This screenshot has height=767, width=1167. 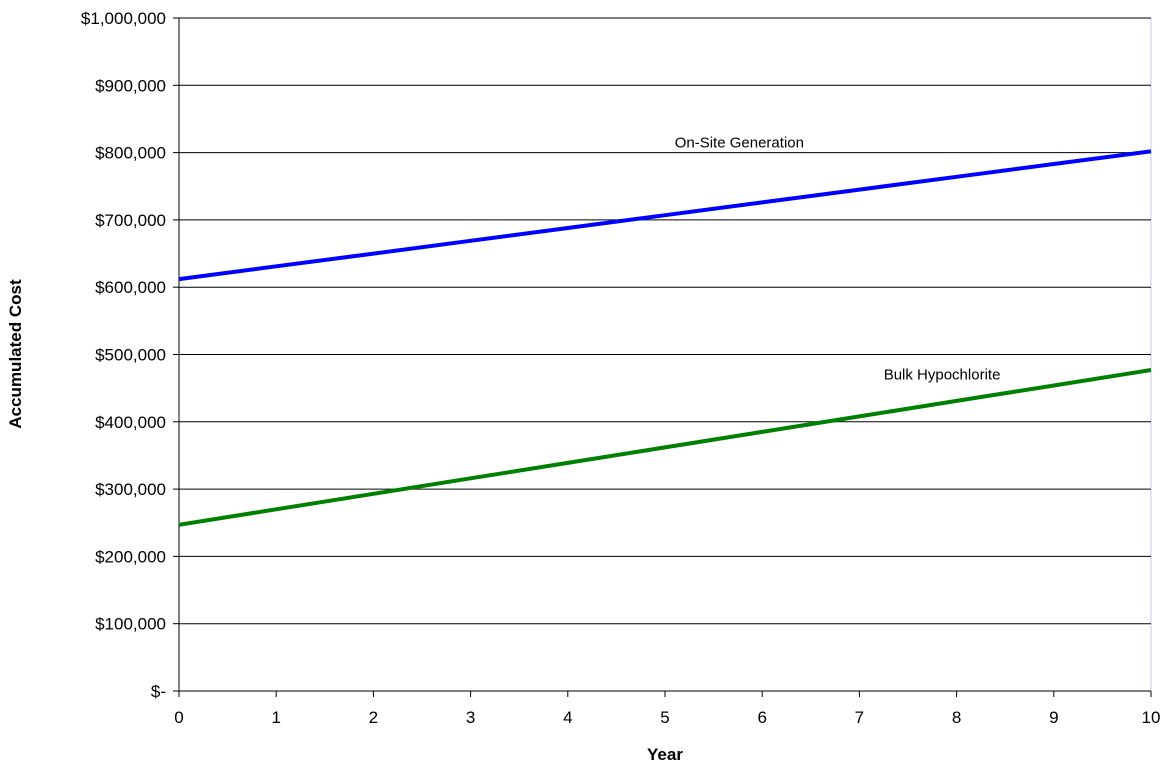 What do you see at coordinates (665, 754) in the screenshot?
I see `x-axis-title: Year` at bounding box center [665, 754].